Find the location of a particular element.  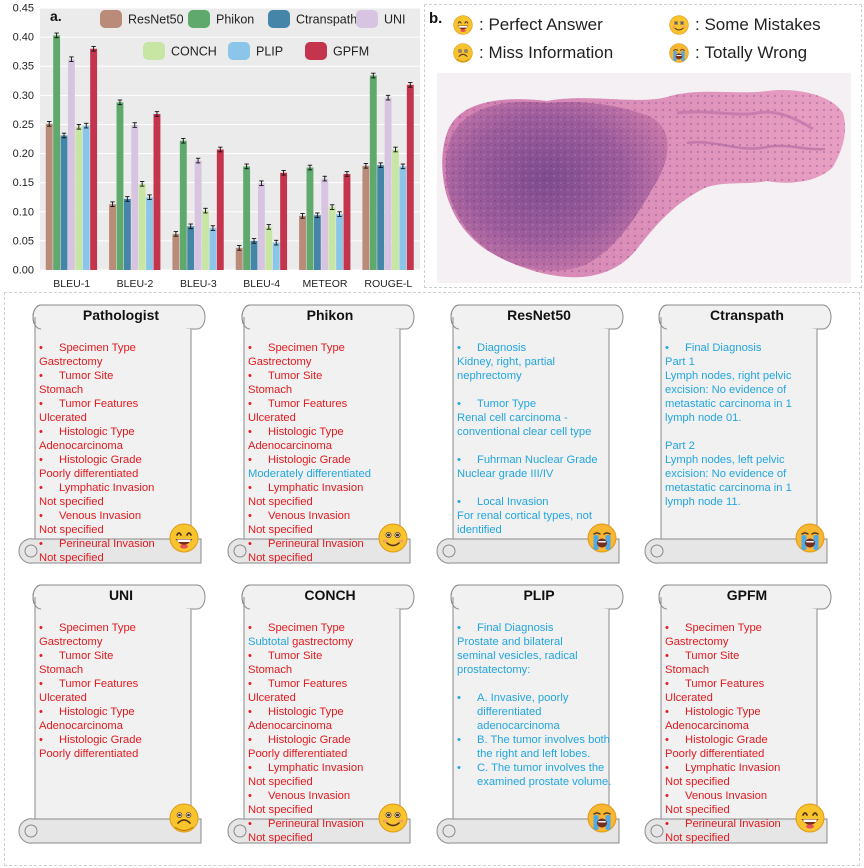

y-tick-label: 0.35 is located at coordinates (23, 67).